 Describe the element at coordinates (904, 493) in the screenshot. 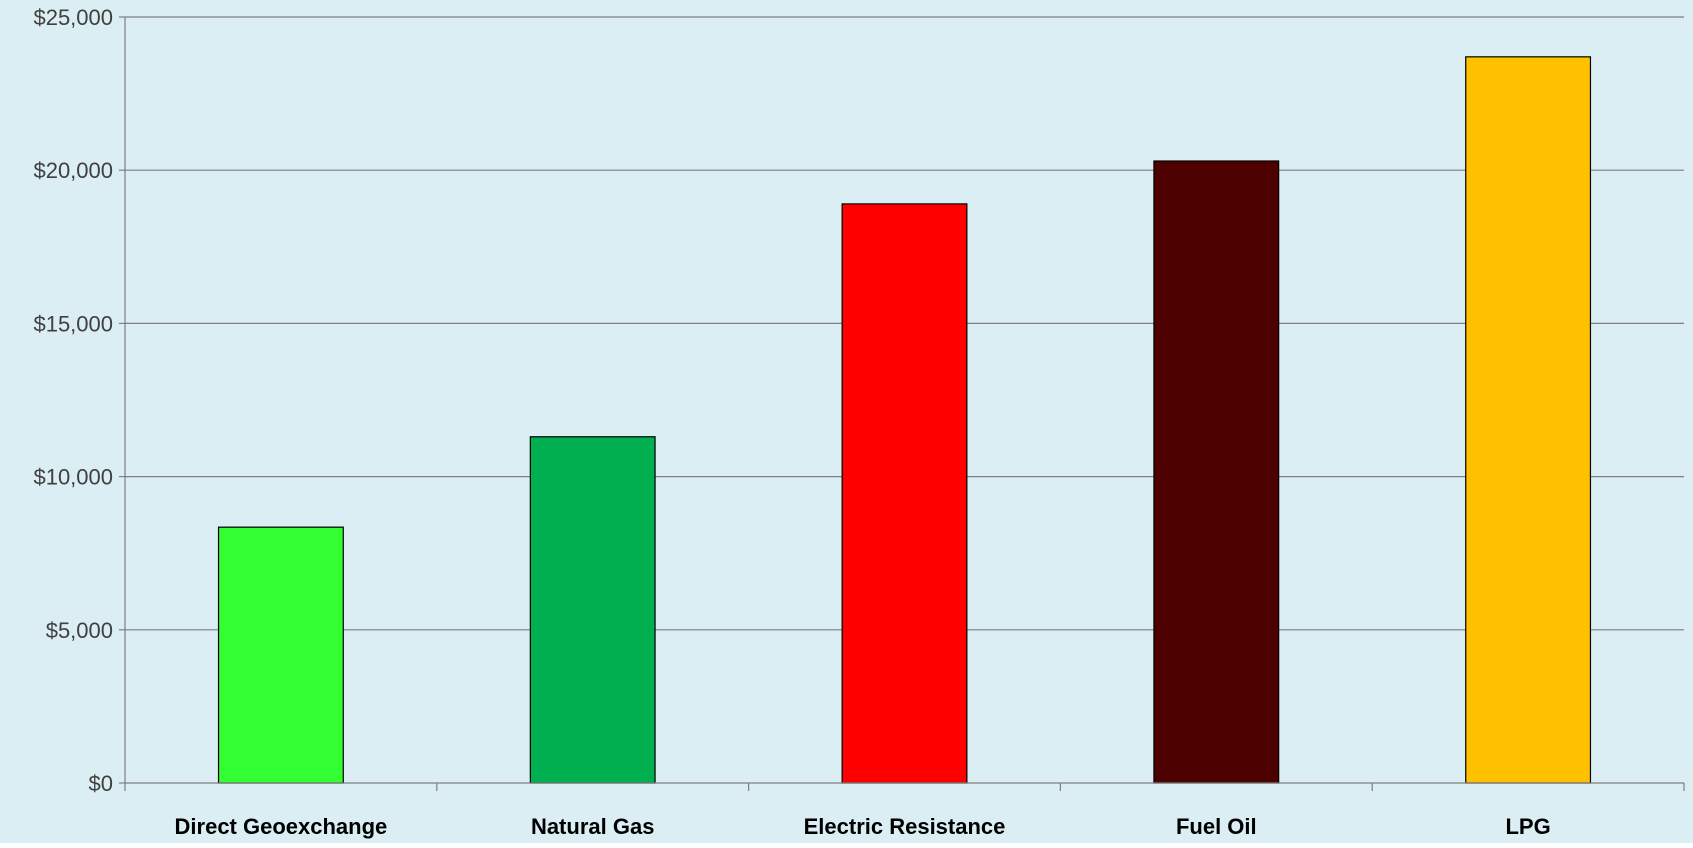

I see `bar-electric-resistance` at that location.